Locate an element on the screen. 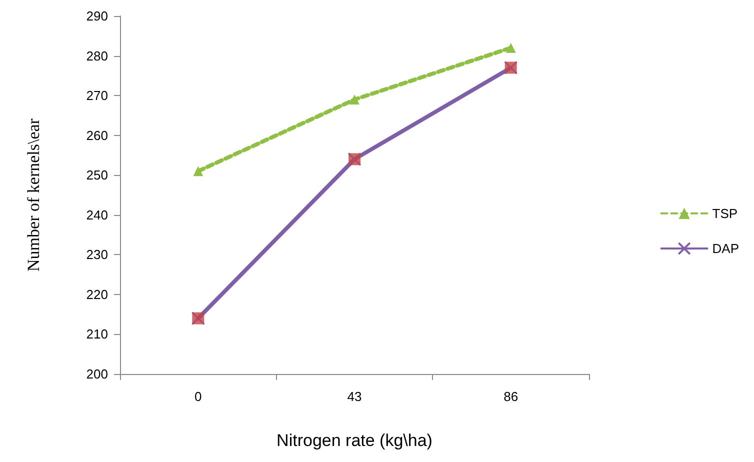  x-tick-label: 43 is located at coordinates (354, 396).